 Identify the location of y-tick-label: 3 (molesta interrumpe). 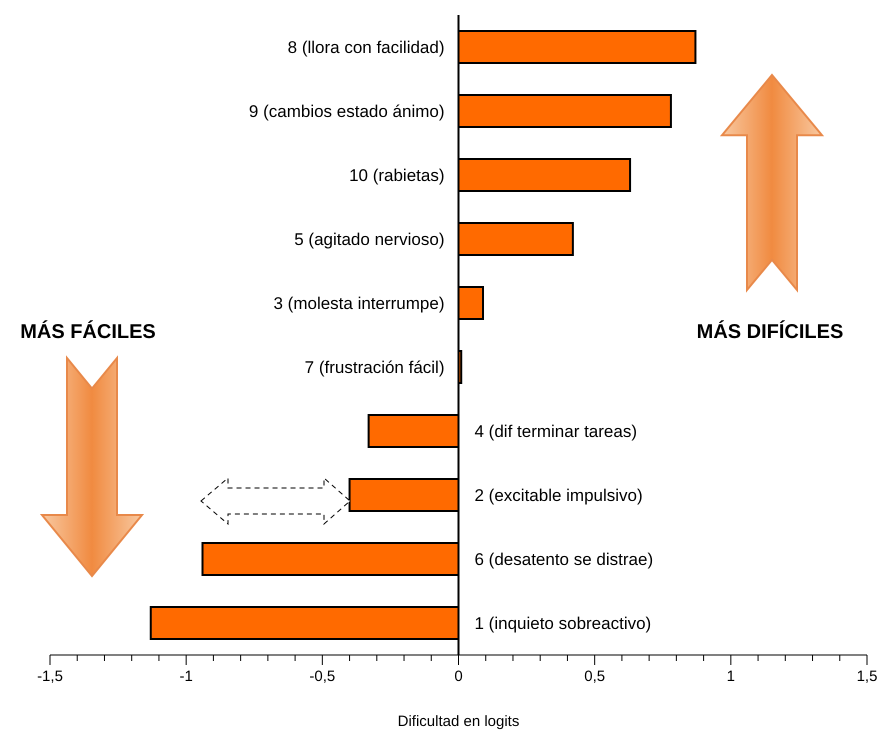
(358, 303).